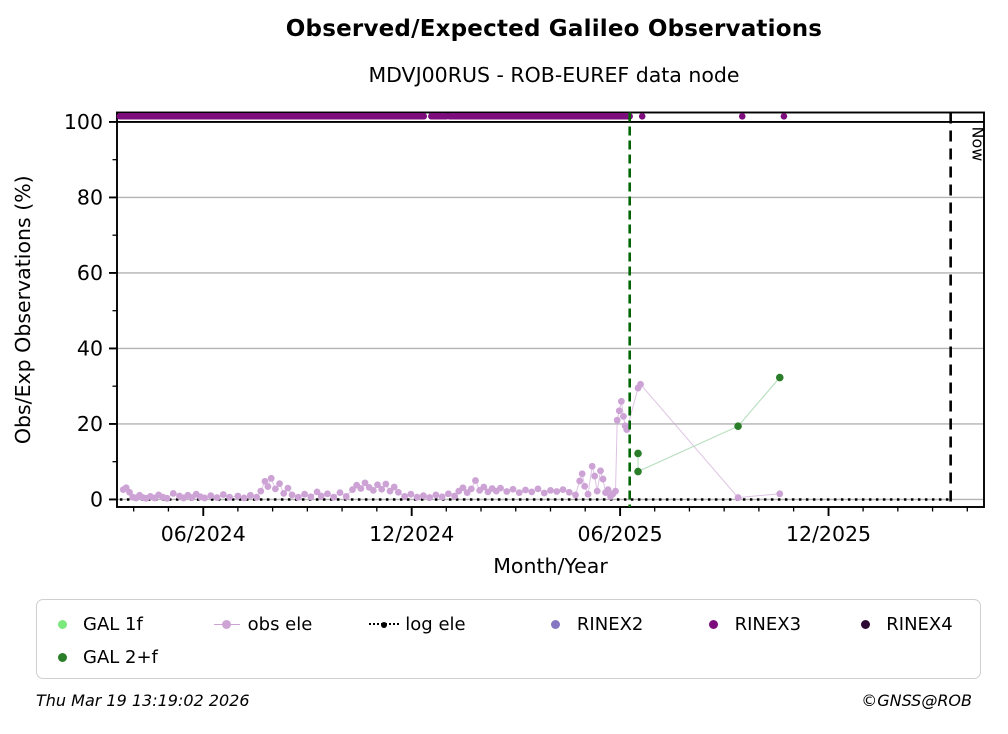 This screenshot has height=734, width=1008. What do you see at coordinates (411, 534) in the screenshot?
I see `x-tick-label: 12/2024` at bounding box center [411, 534].